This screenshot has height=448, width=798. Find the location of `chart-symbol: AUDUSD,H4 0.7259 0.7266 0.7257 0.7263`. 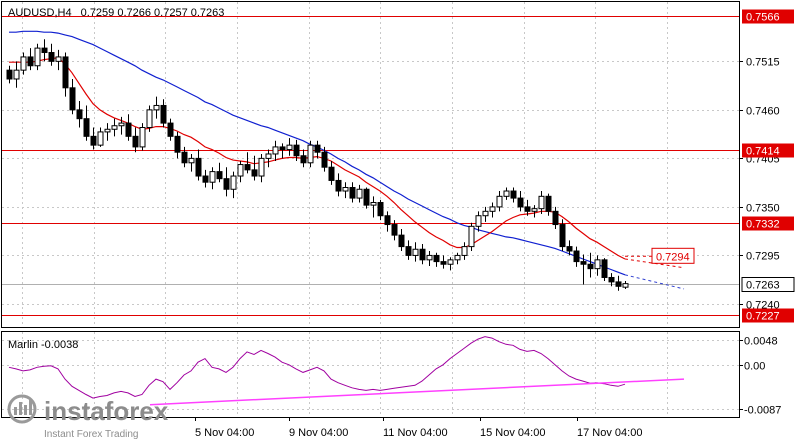

chart-symbol: AUDUSD,H4 0.7259 0.7266 0.7257 0.7263 is located at coordinates (116, 13).